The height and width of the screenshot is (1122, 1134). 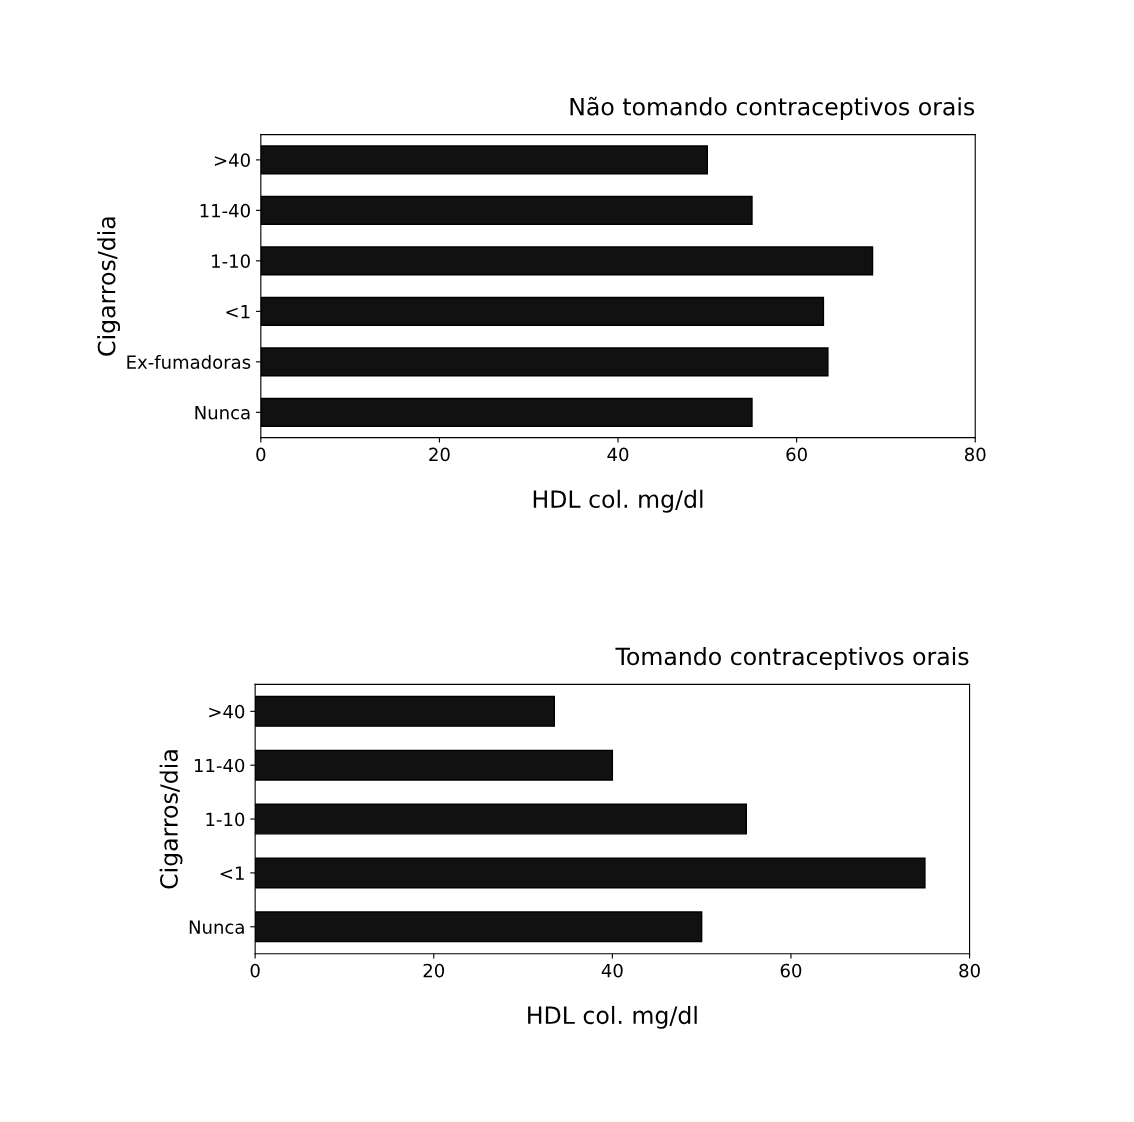 What do you see at coordinates (772, 108) in the screenshot?
I see `chart-title: Não tomando contraceptivos orais` at bounding box center [772, 108].